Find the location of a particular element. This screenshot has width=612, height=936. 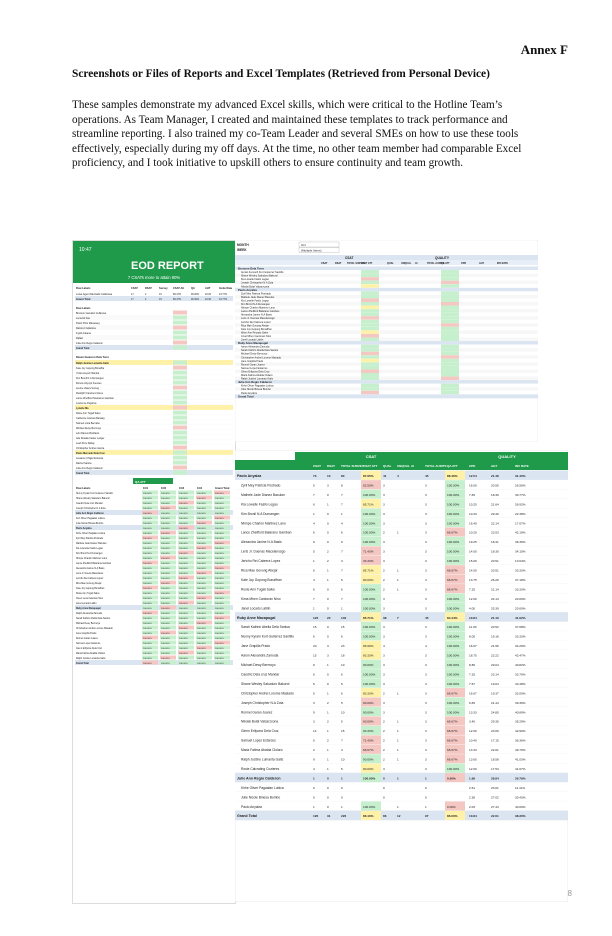

big-agent-name: Nunny Kyrain Kurt Gutierrez Santillo is located at coordinates (267, 637).